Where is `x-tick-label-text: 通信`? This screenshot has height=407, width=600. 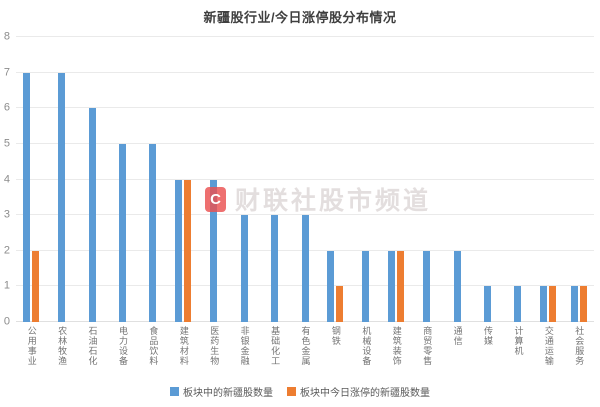 x-tick-label-text: 通信 is located at coordinates (457, 336).